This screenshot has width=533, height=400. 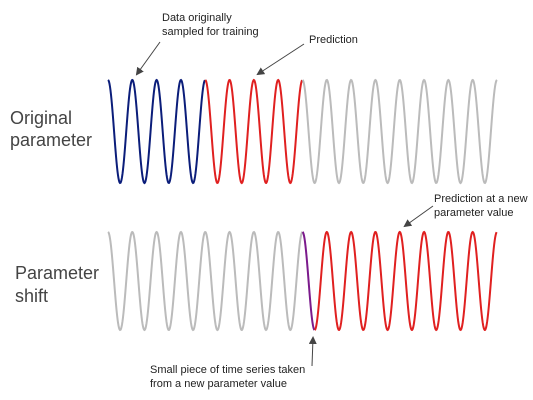 What do you see at coordinates (41, 118) in the screenshot?
I see `row-label: Original` at bounding box center [41, 118].